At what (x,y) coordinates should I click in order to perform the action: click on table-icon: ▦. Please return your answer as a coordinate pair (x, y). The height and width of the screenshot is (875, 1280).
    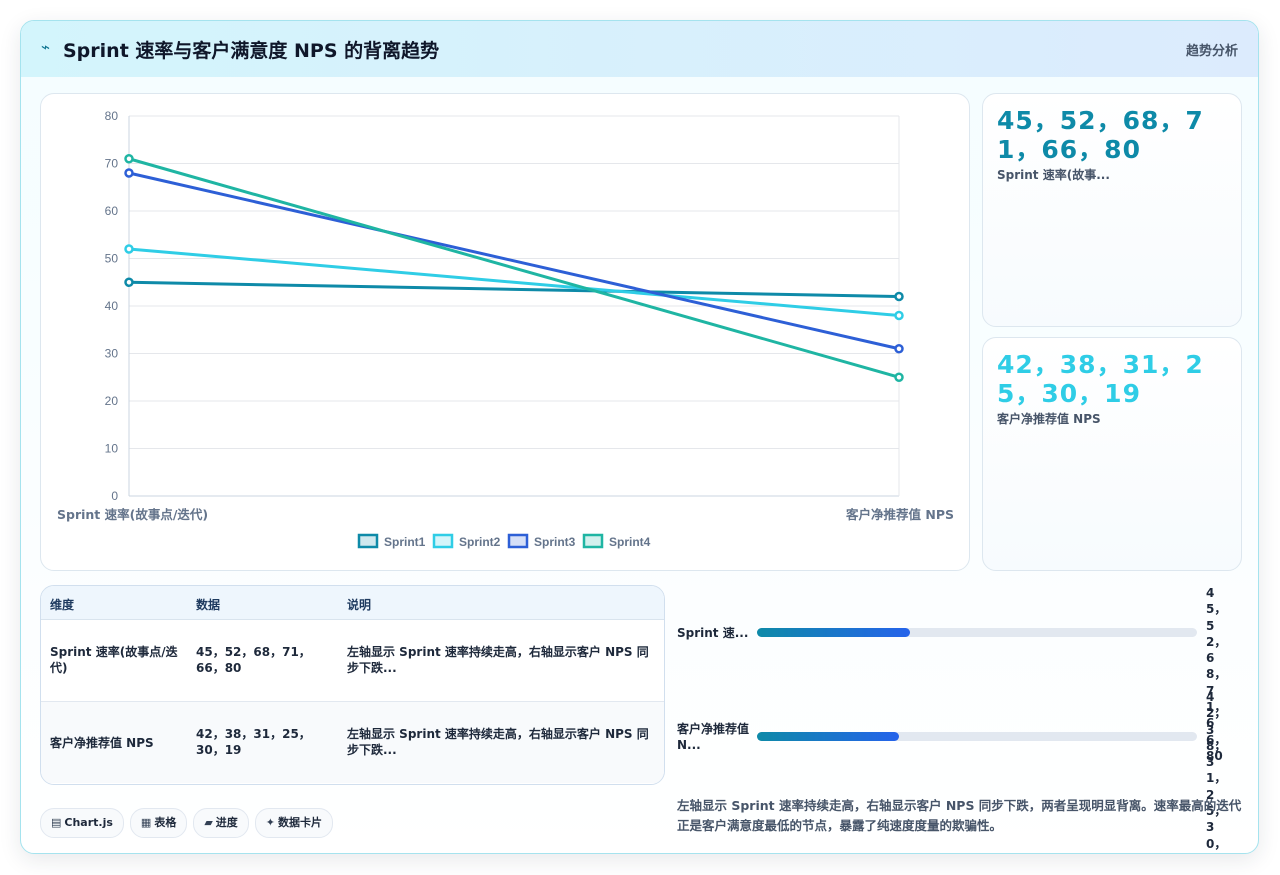
    Looking at the image, I should click on (146, 822).